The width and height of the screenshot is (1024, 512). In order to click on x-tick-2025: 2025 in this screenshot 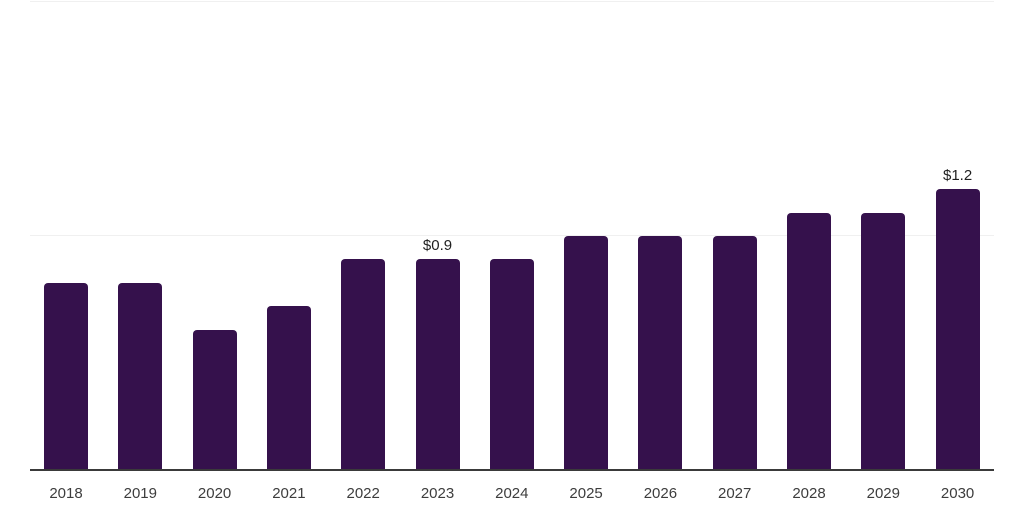, I will do `click(586, 493)`.